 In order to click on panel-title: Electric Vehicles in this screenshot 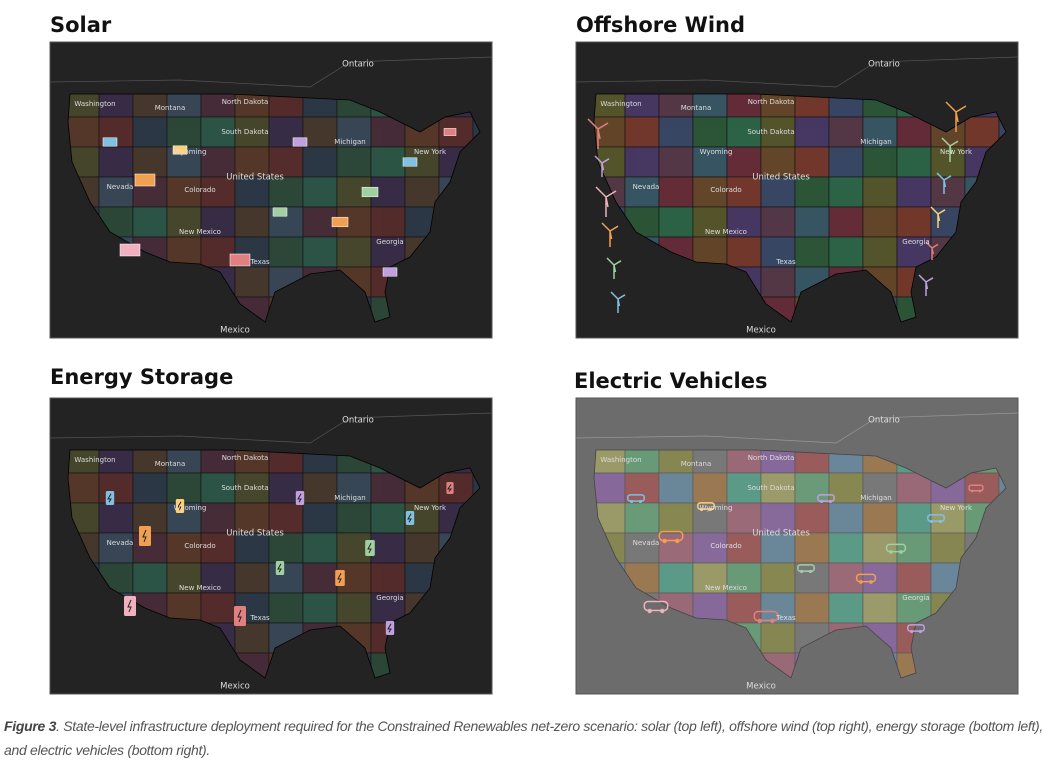, I will do `click(670, 381)`.